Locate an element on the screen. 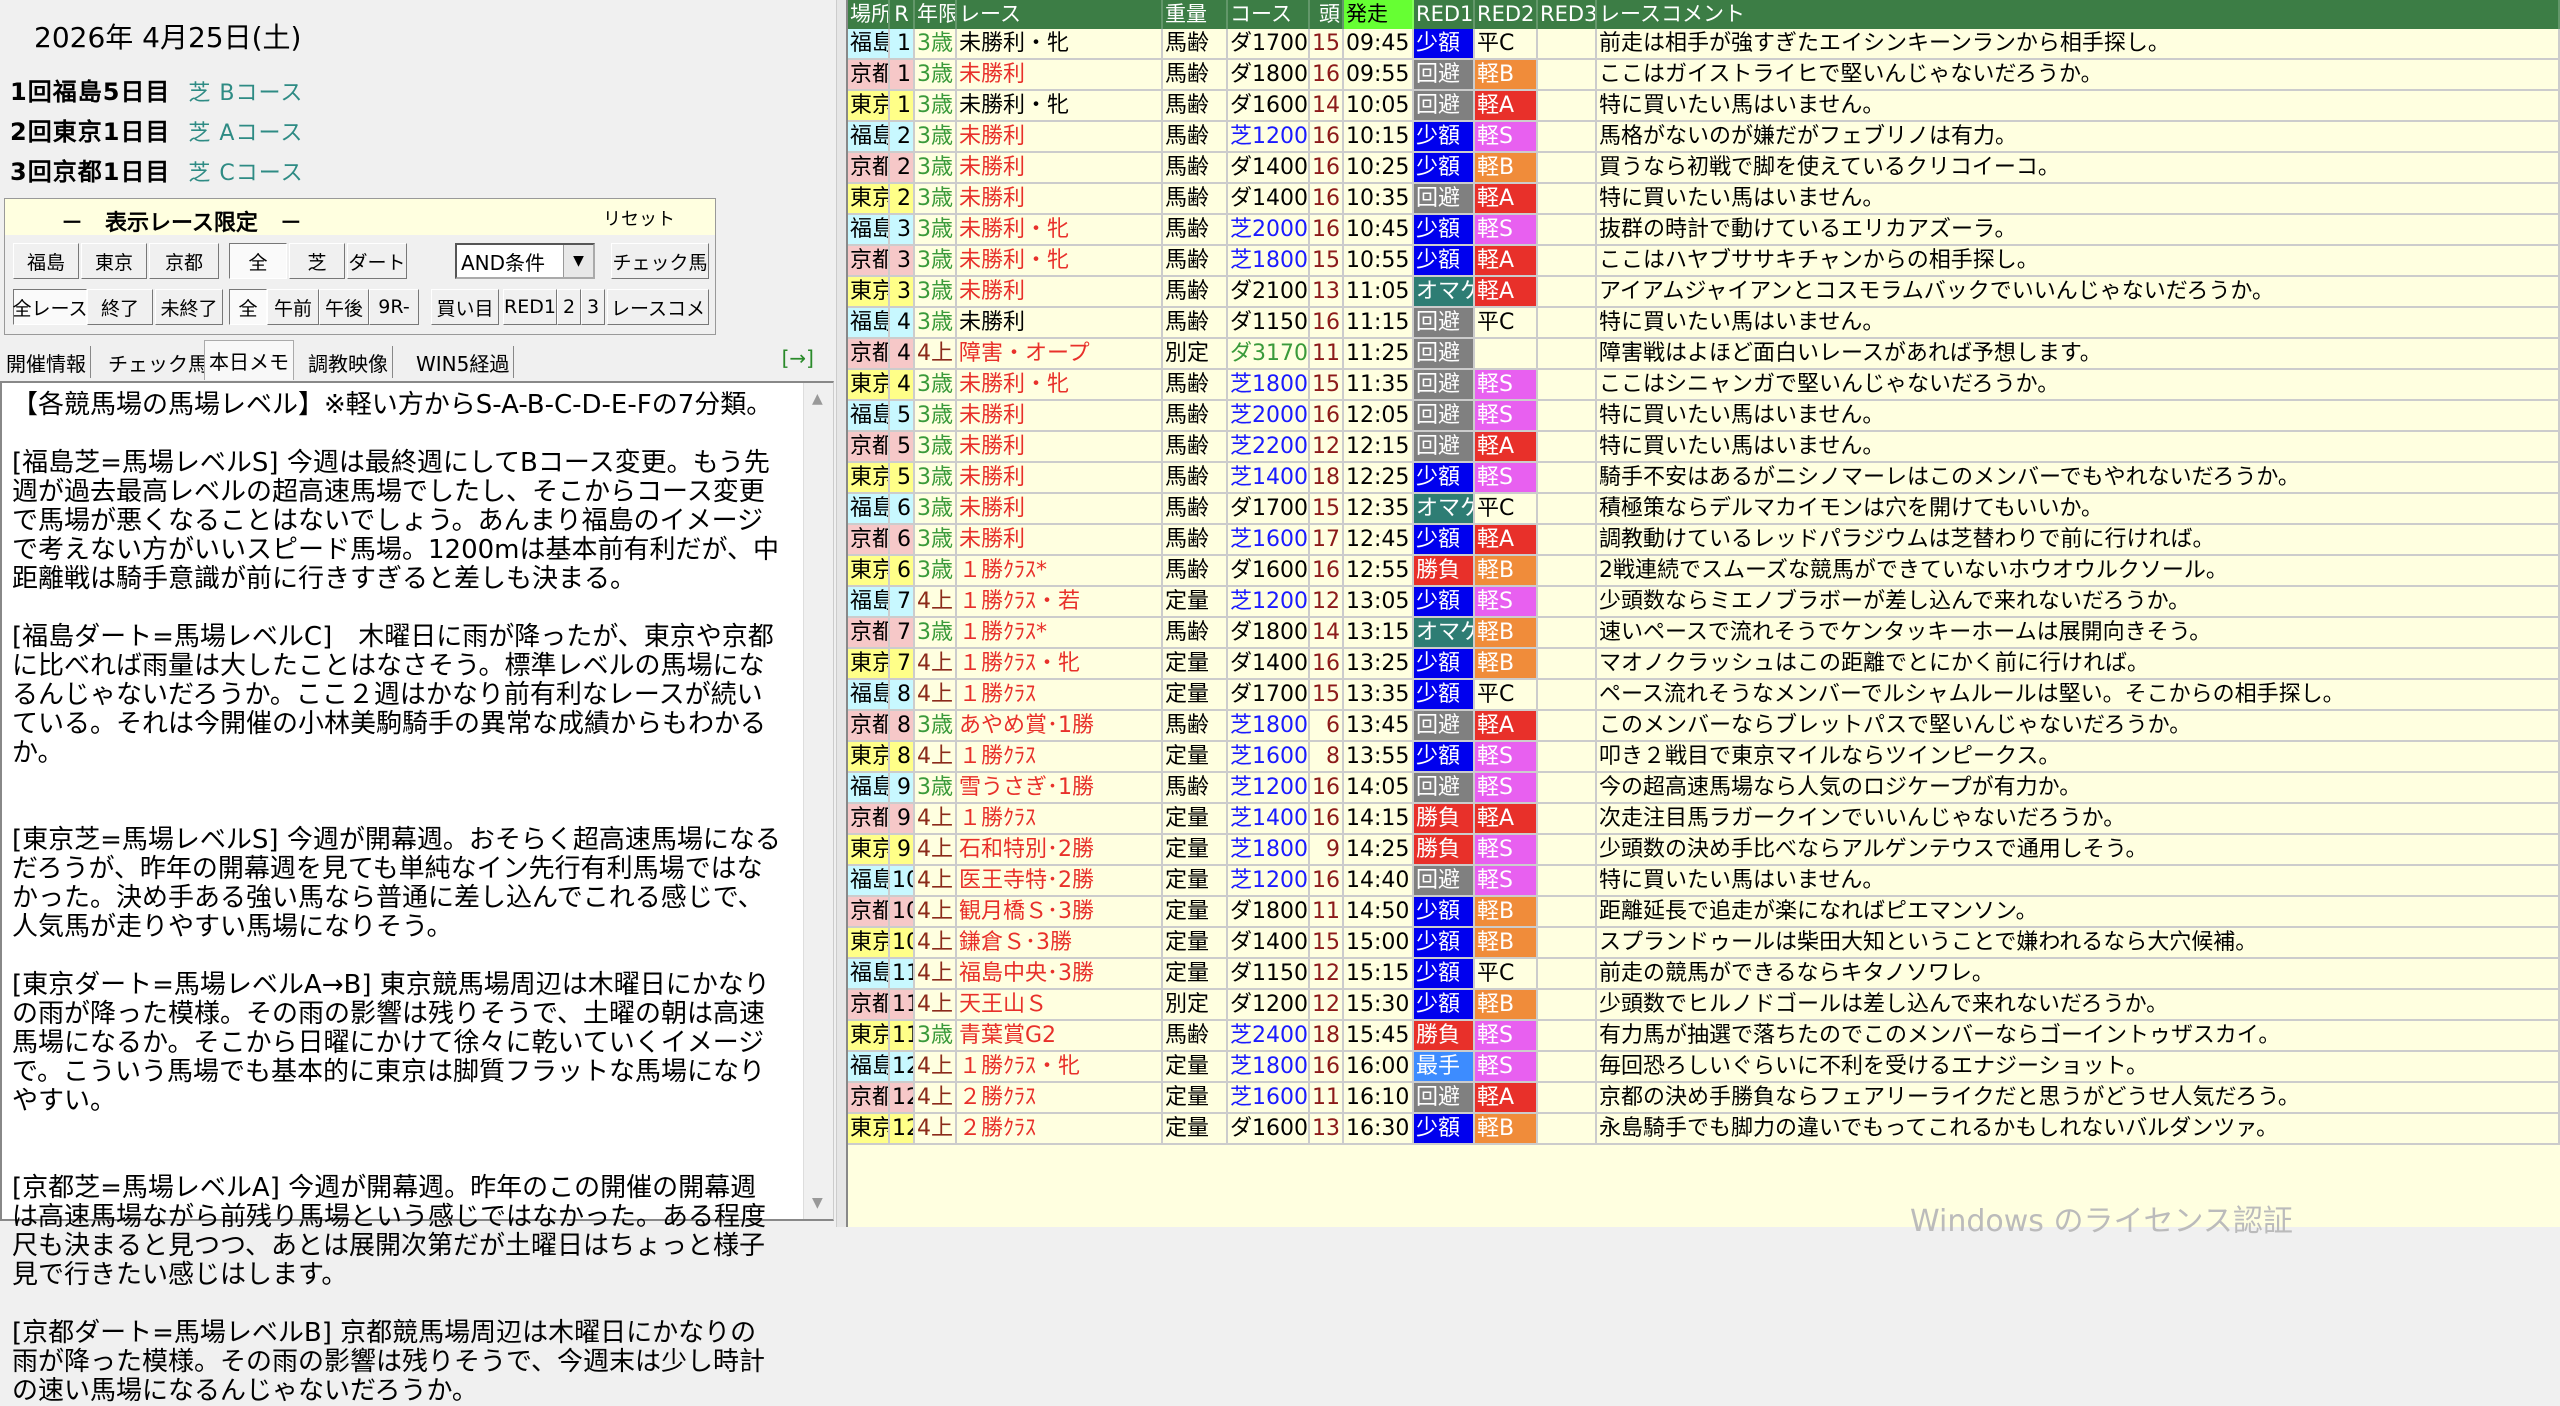  memo-scrollbar: ▲ ▼ is located at coordinates (818, 801).